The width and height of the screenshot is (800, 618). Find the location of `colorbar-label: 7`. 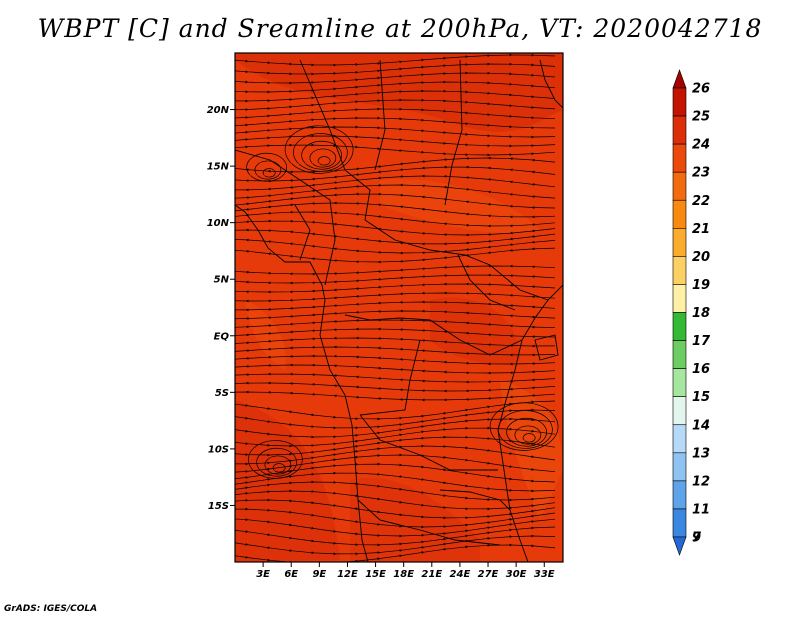

colorbar-label: 7 is located at coordinates (697, 538).